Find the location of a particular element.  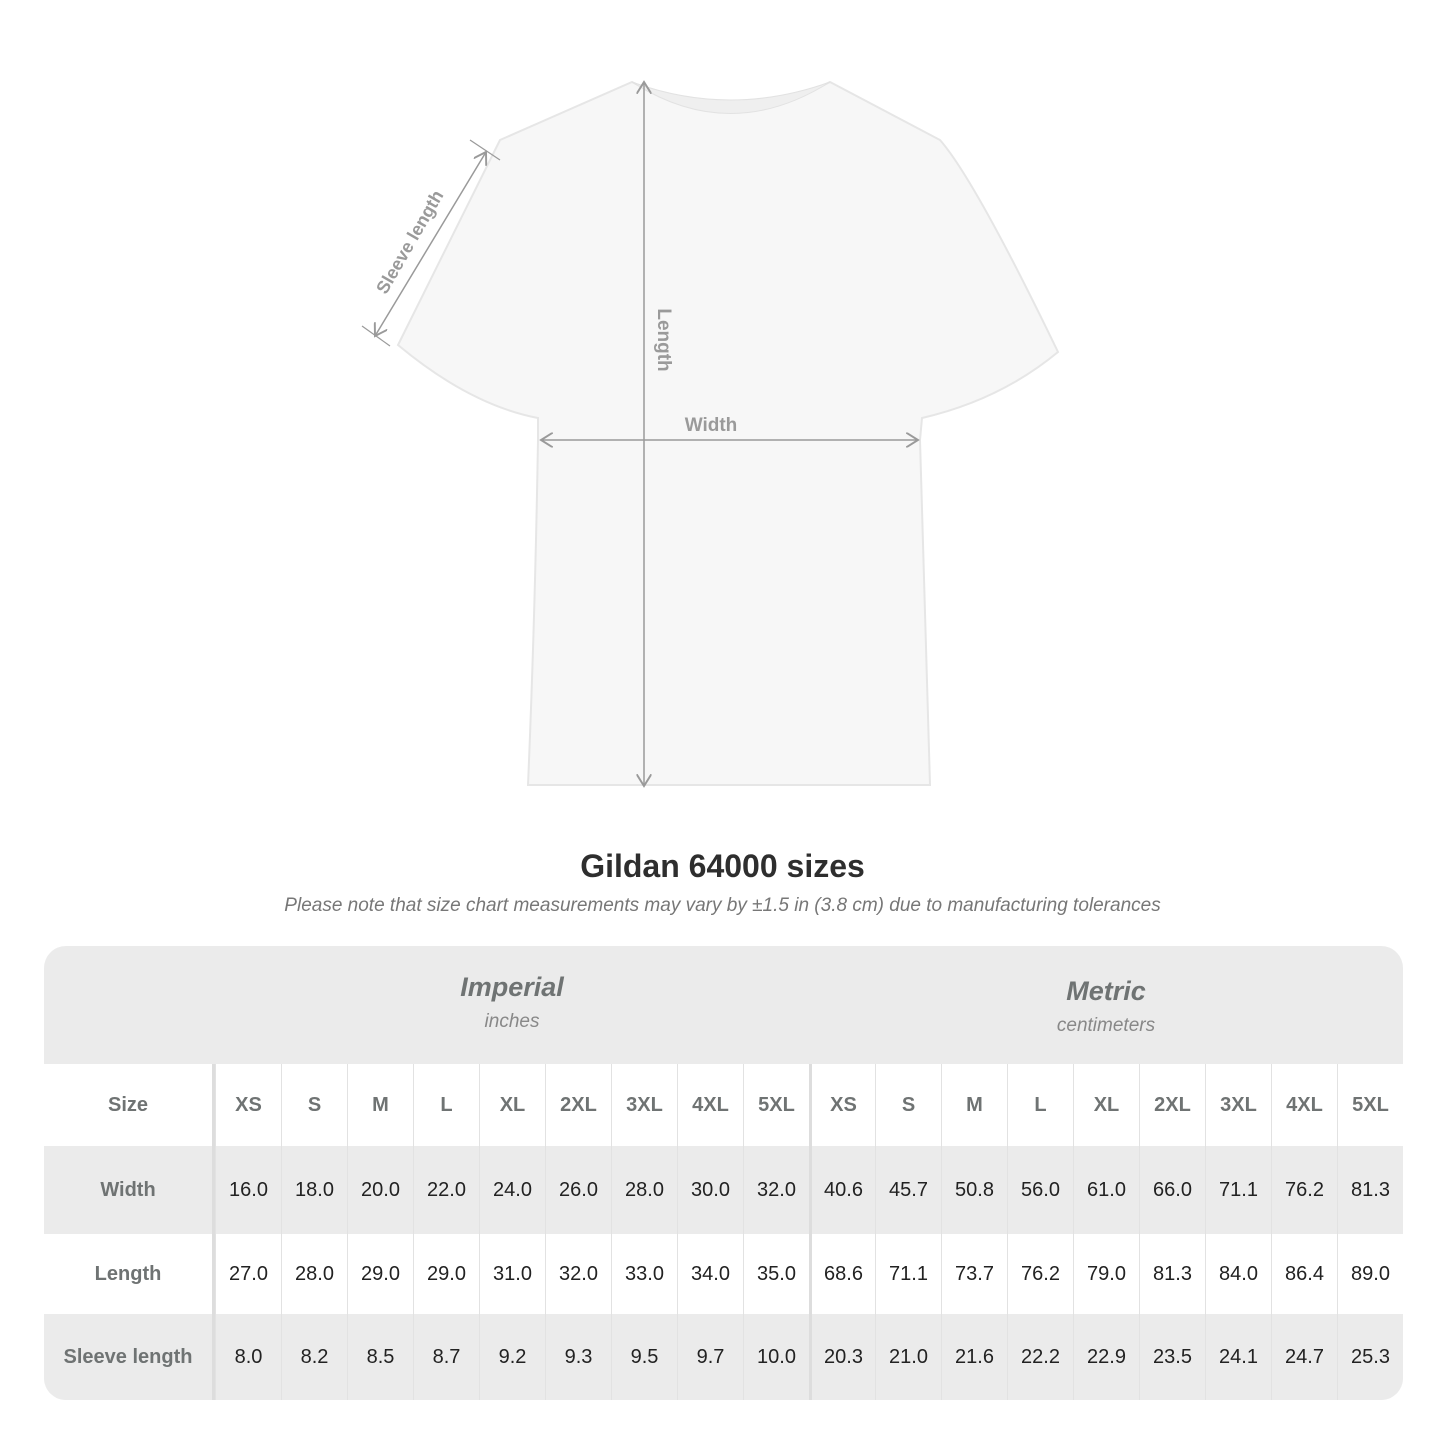

imperial-value: 27.0 is located at coordinates (248, 1274).